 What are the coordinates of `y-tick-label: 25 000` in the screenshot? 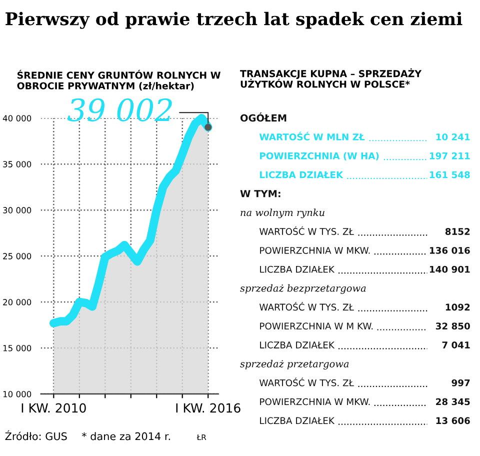 It's located at (17, 256).